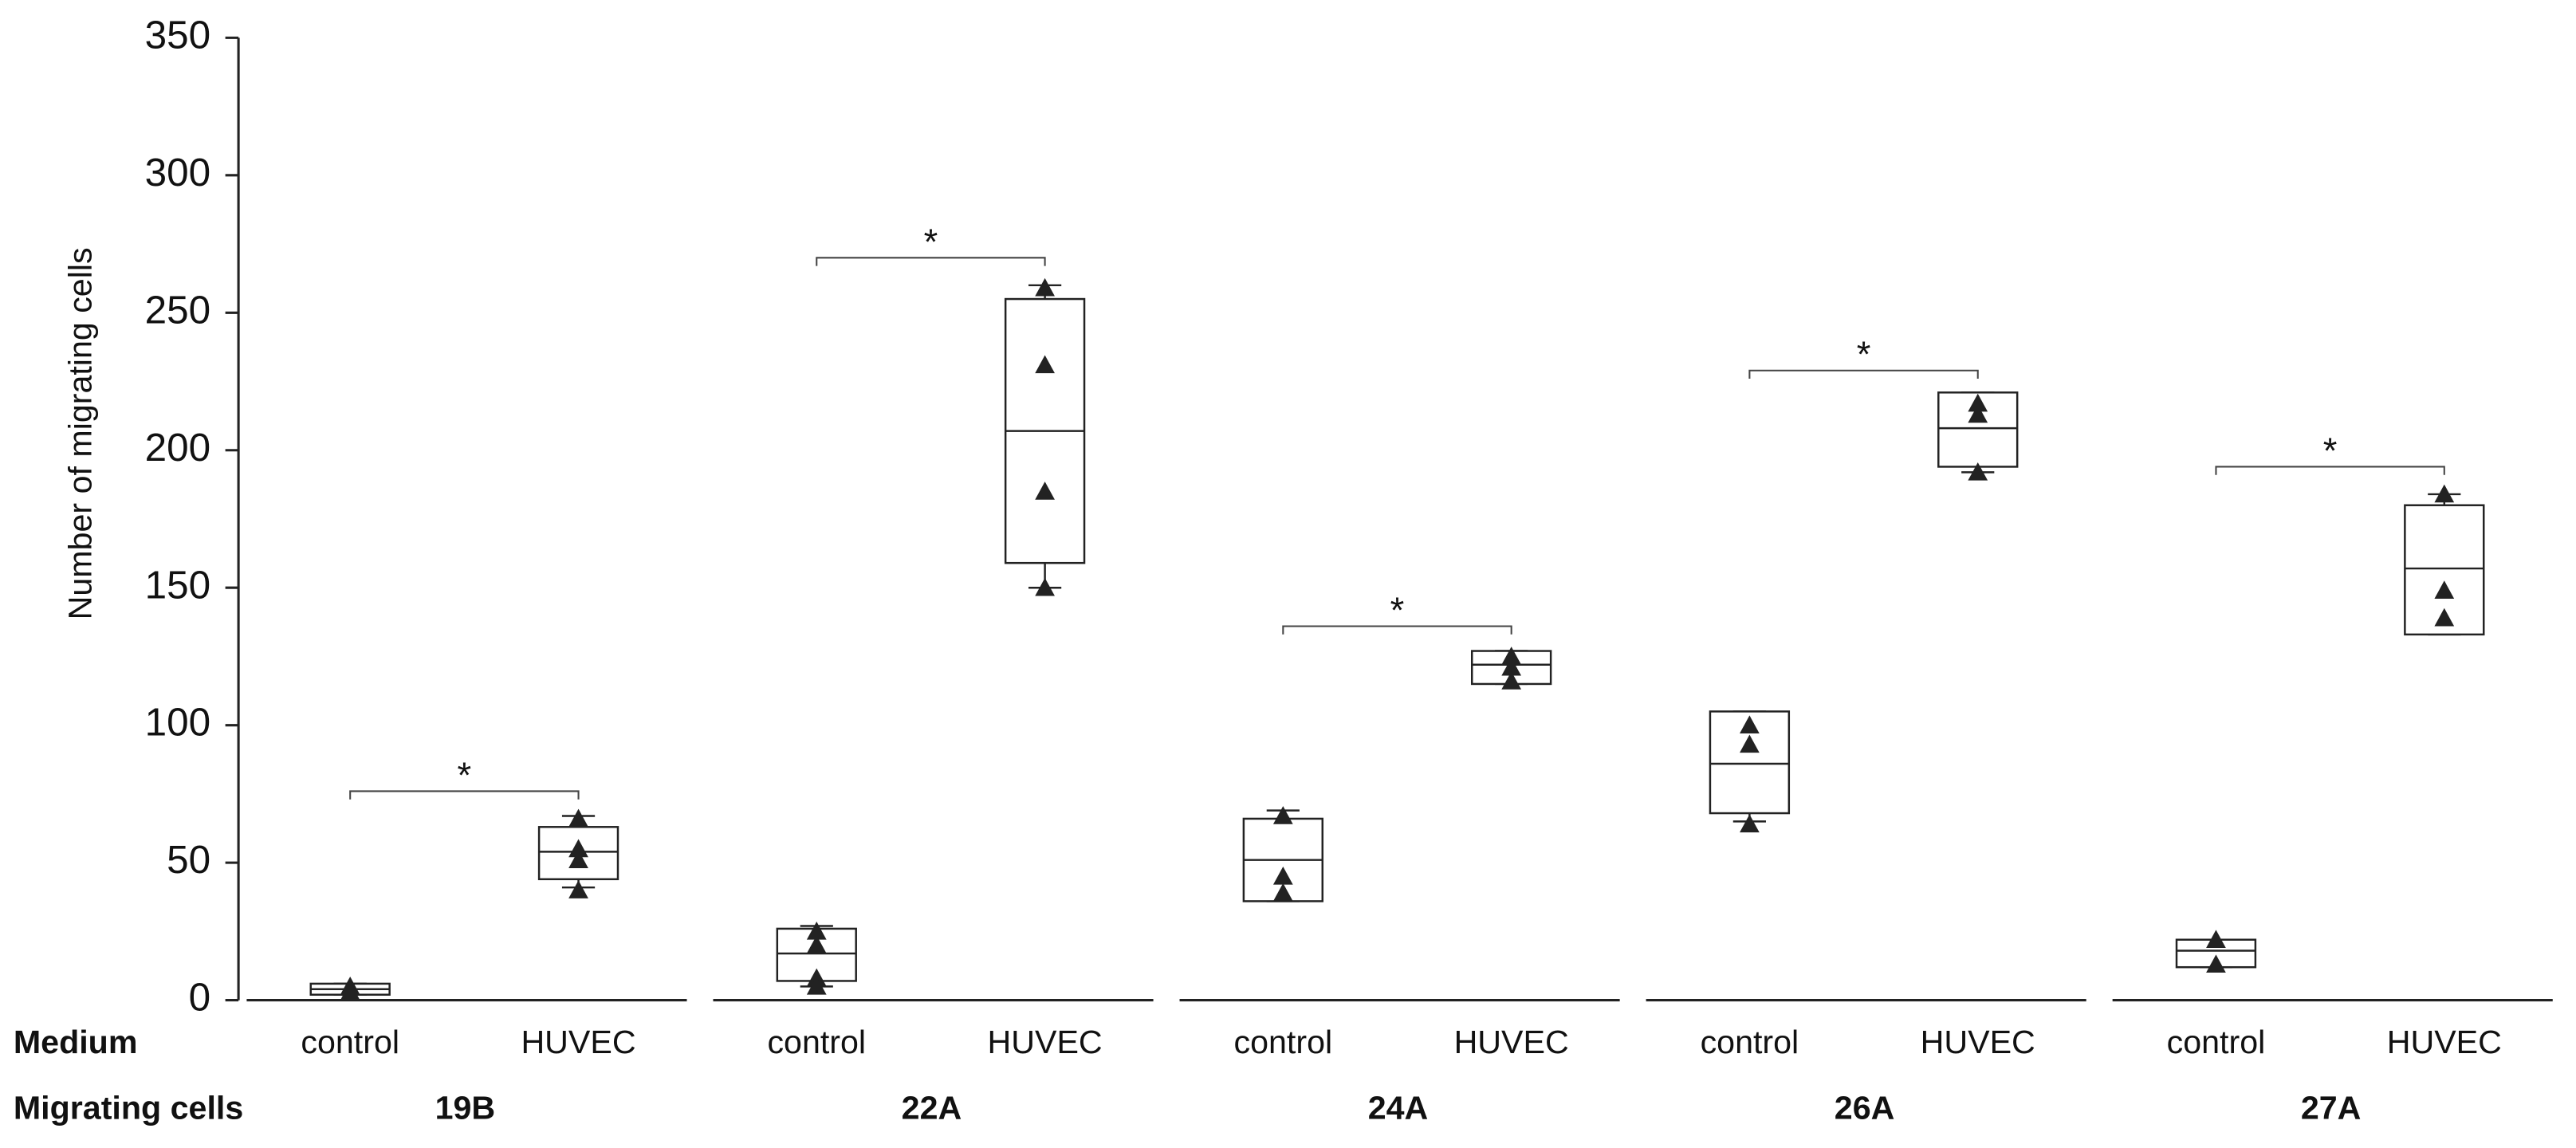 The height and width of the screenshot is (1148, 2576). What do you see at coordinates (200, 998) in the screenshot?
I see `y-tick-label: 0` at bounding box center [200, 998].